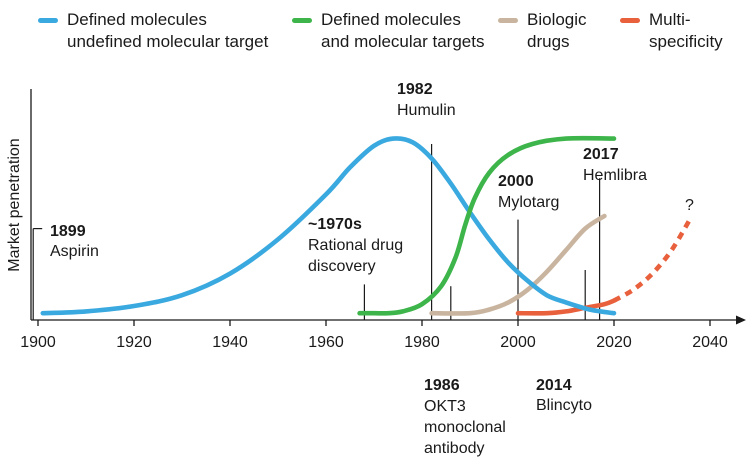 This screenshot has height=465, width=756. What do you see at coordinates (426, 110) in the screenshot?
I see `annotation-text: Humulin` at bounding box center [426, 110].